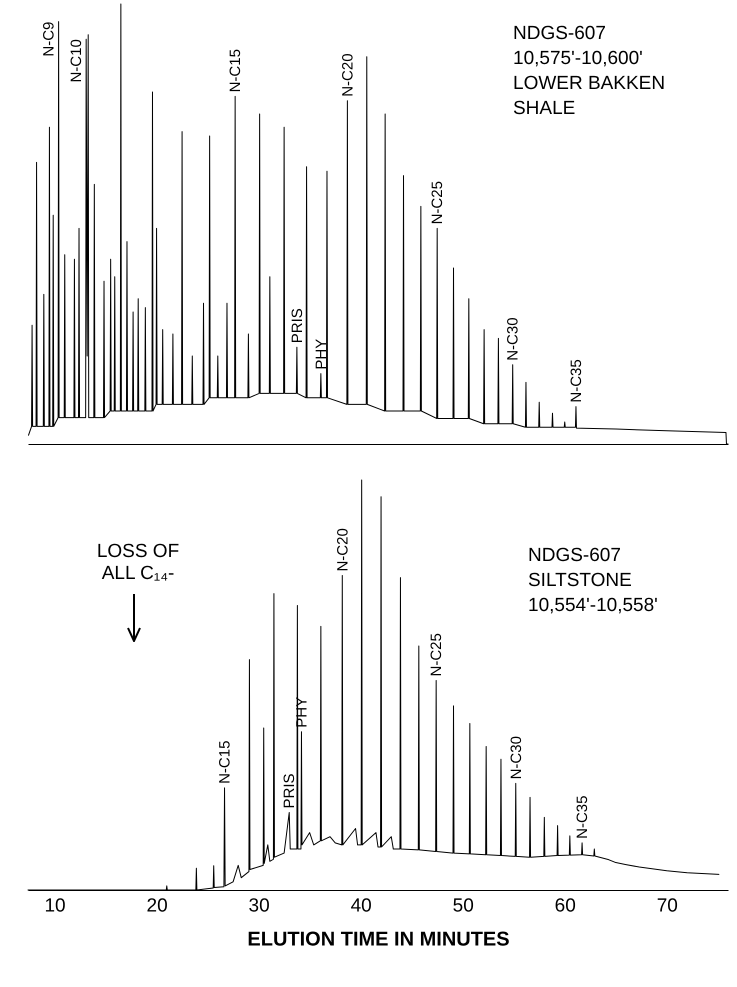 This screenshot has height=987, width=737. Describe the element at coordinates (593, 580) in the screenshot. I see `annotation: NDGS-607 SILTSTONE 10,554'-10,558'` at that location.